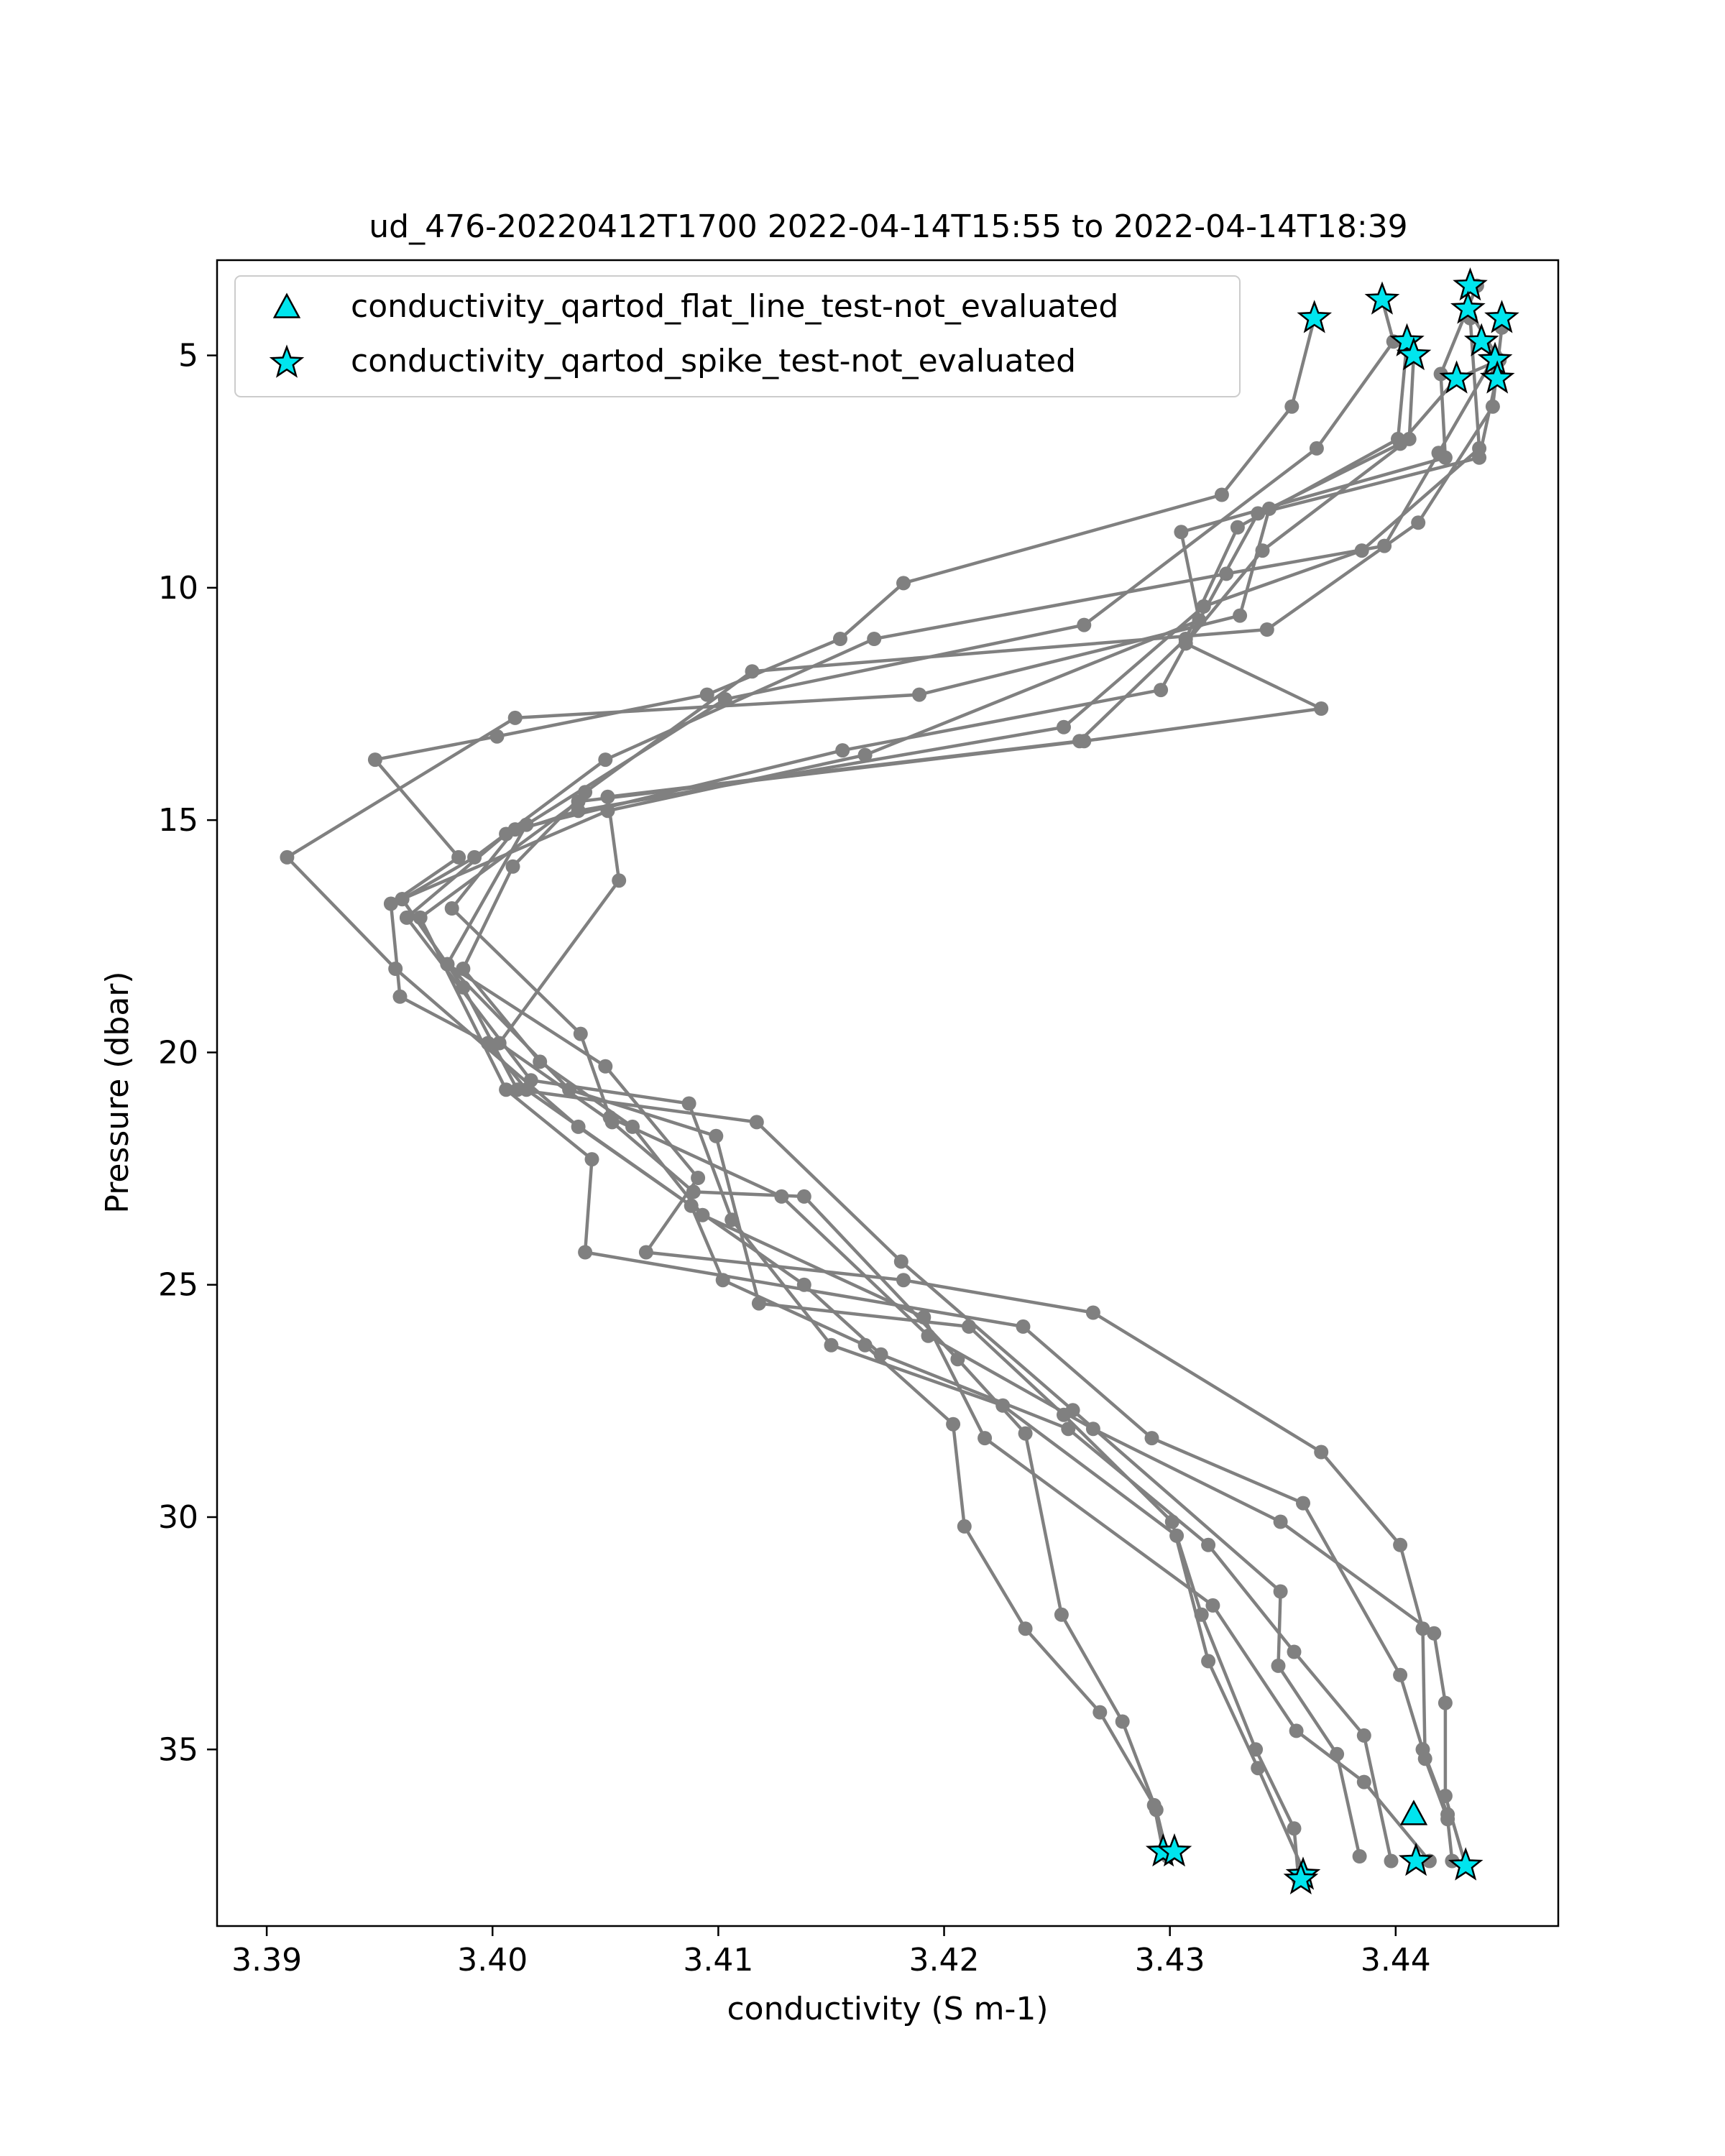 This screenshot has width=1725, height=2156. I want to click on x-tick-label: 3.41, so click(718, 1960).